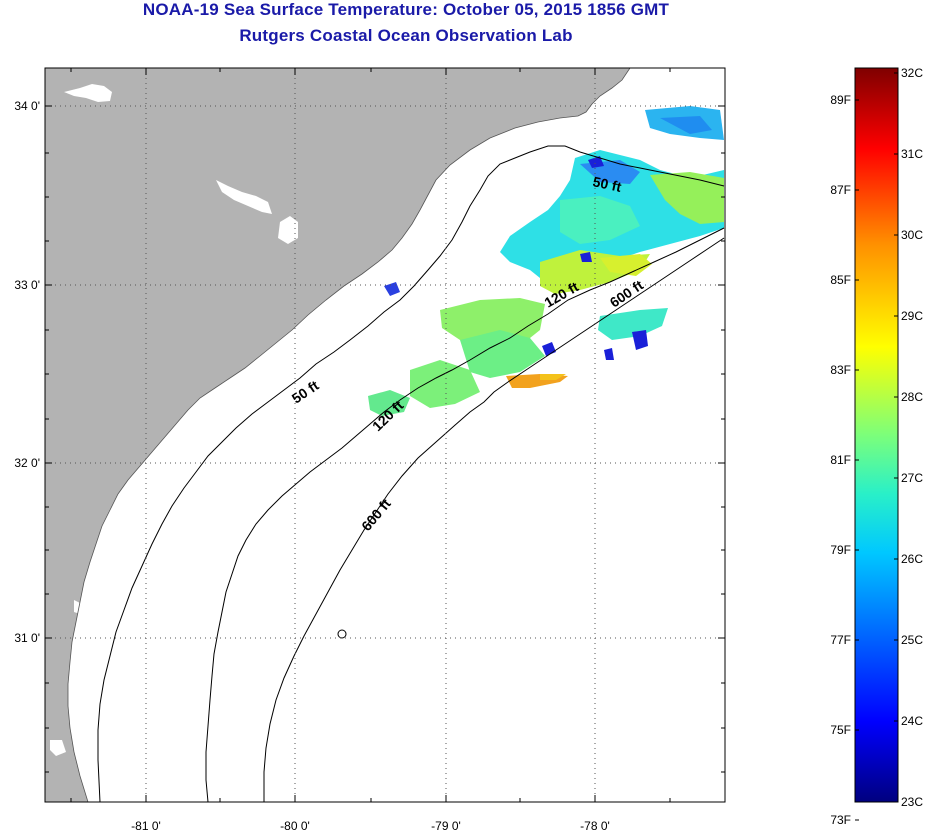  I want to click on colorbar-fahrenheit-label: 83F, so click(840, 370).